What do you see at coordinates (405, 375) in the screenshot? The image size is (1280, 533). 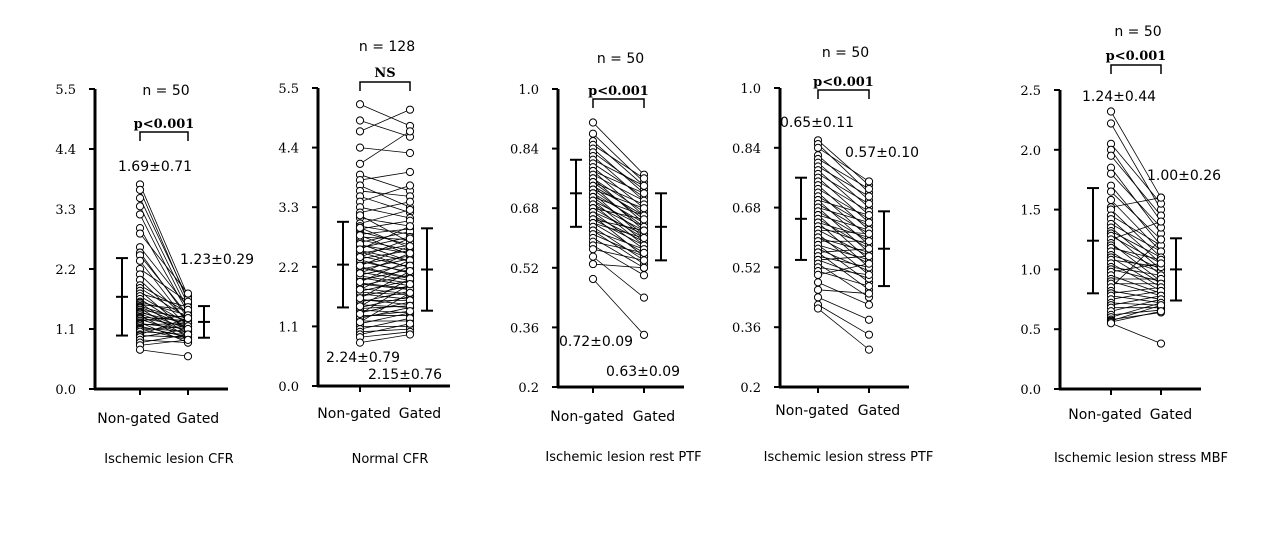 I see `stat-label-gated: 2.15±0.76` at bounding box center [405, 375].